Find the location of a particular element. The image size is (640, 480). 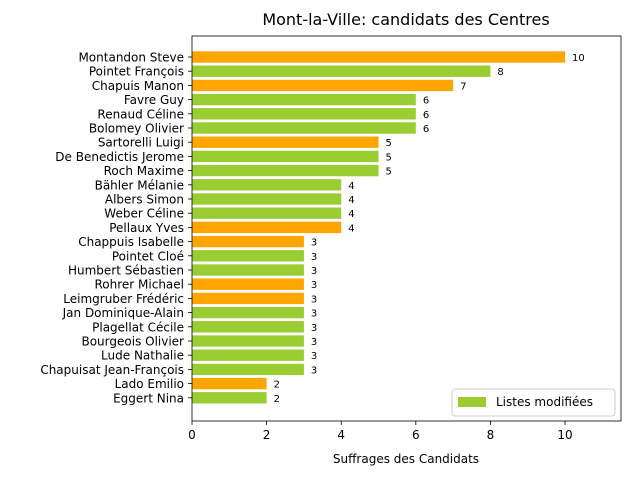

y-tick-label: Montandon Steve is located at coordinates (131, 58).